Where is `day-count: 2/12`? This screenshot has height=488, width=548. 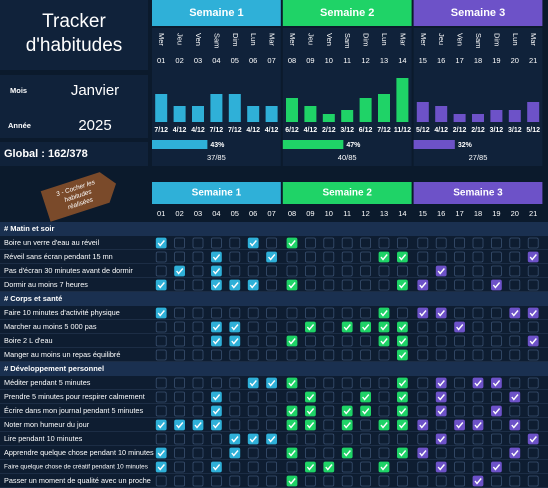 day-count: 2/12 is located at coordinates (329, 130).